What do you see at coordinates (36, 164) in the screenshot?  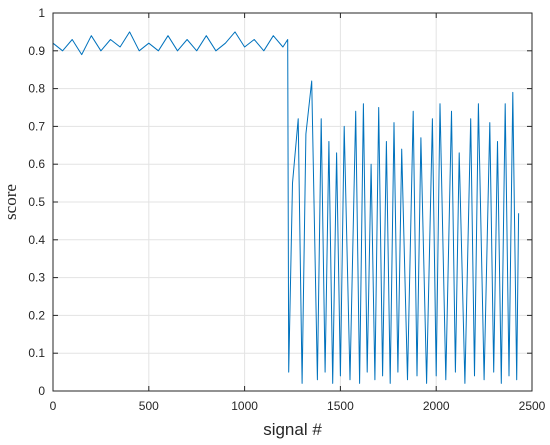 I see `y-tick-label: 0.6` at bounding box center [36, 164].